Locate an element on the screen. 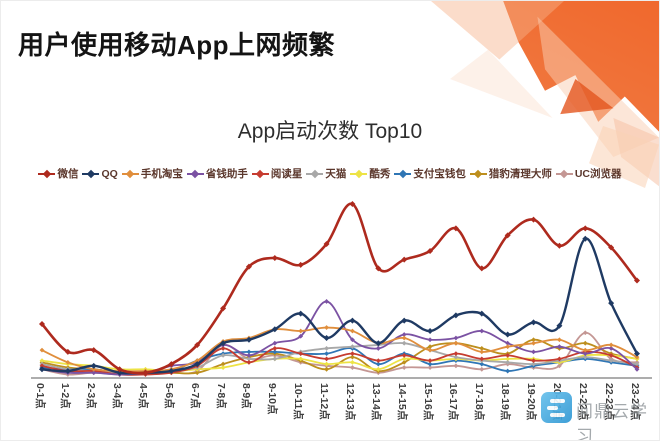 The width and height of the screenshot is (660, 441). legend-label: QQ is located at coordinates (109, 173).